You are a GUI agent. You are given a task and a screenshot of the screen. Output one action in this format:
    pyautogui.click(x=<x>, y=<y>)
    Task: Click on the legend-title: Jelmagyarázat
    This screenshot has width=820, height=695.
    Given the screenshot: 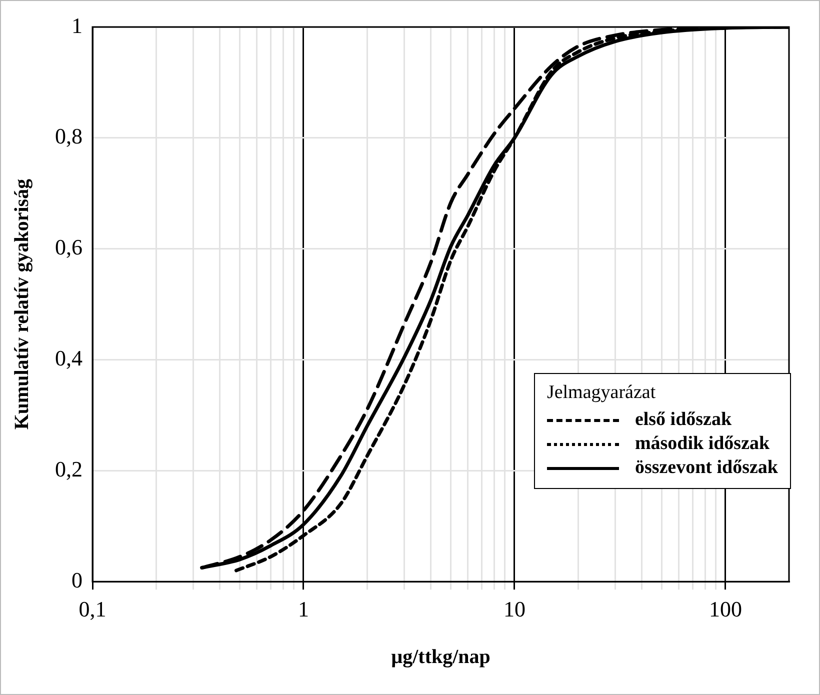 What is the action you would take?
    pyautogui.click(x=601, y=393)
    